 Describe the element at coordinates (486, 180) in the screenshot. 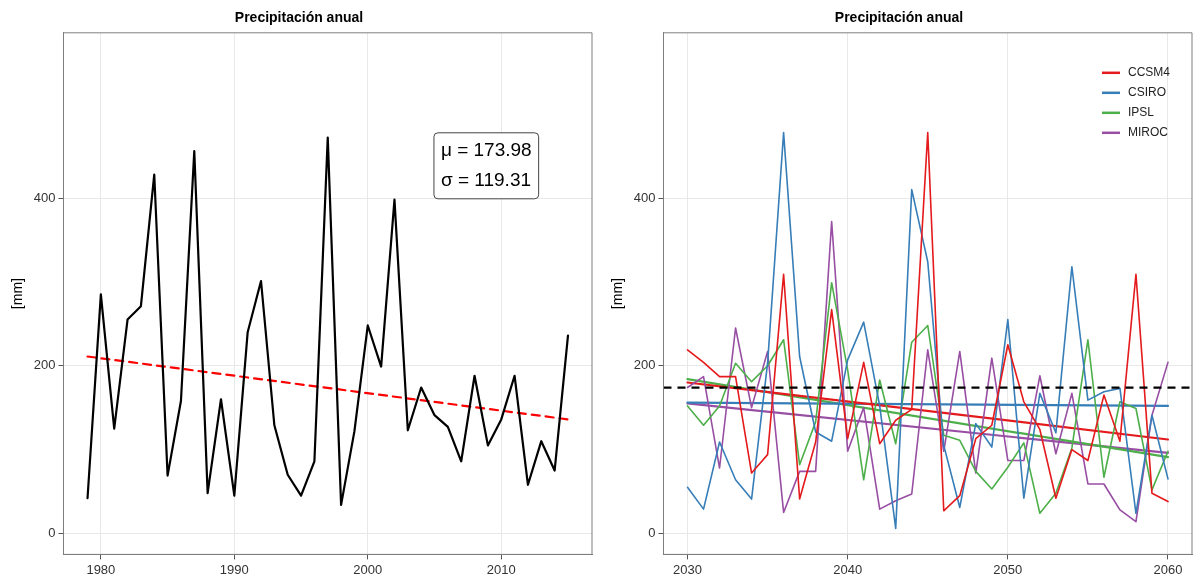

I see `annotation: σ = 119.31` at that location.